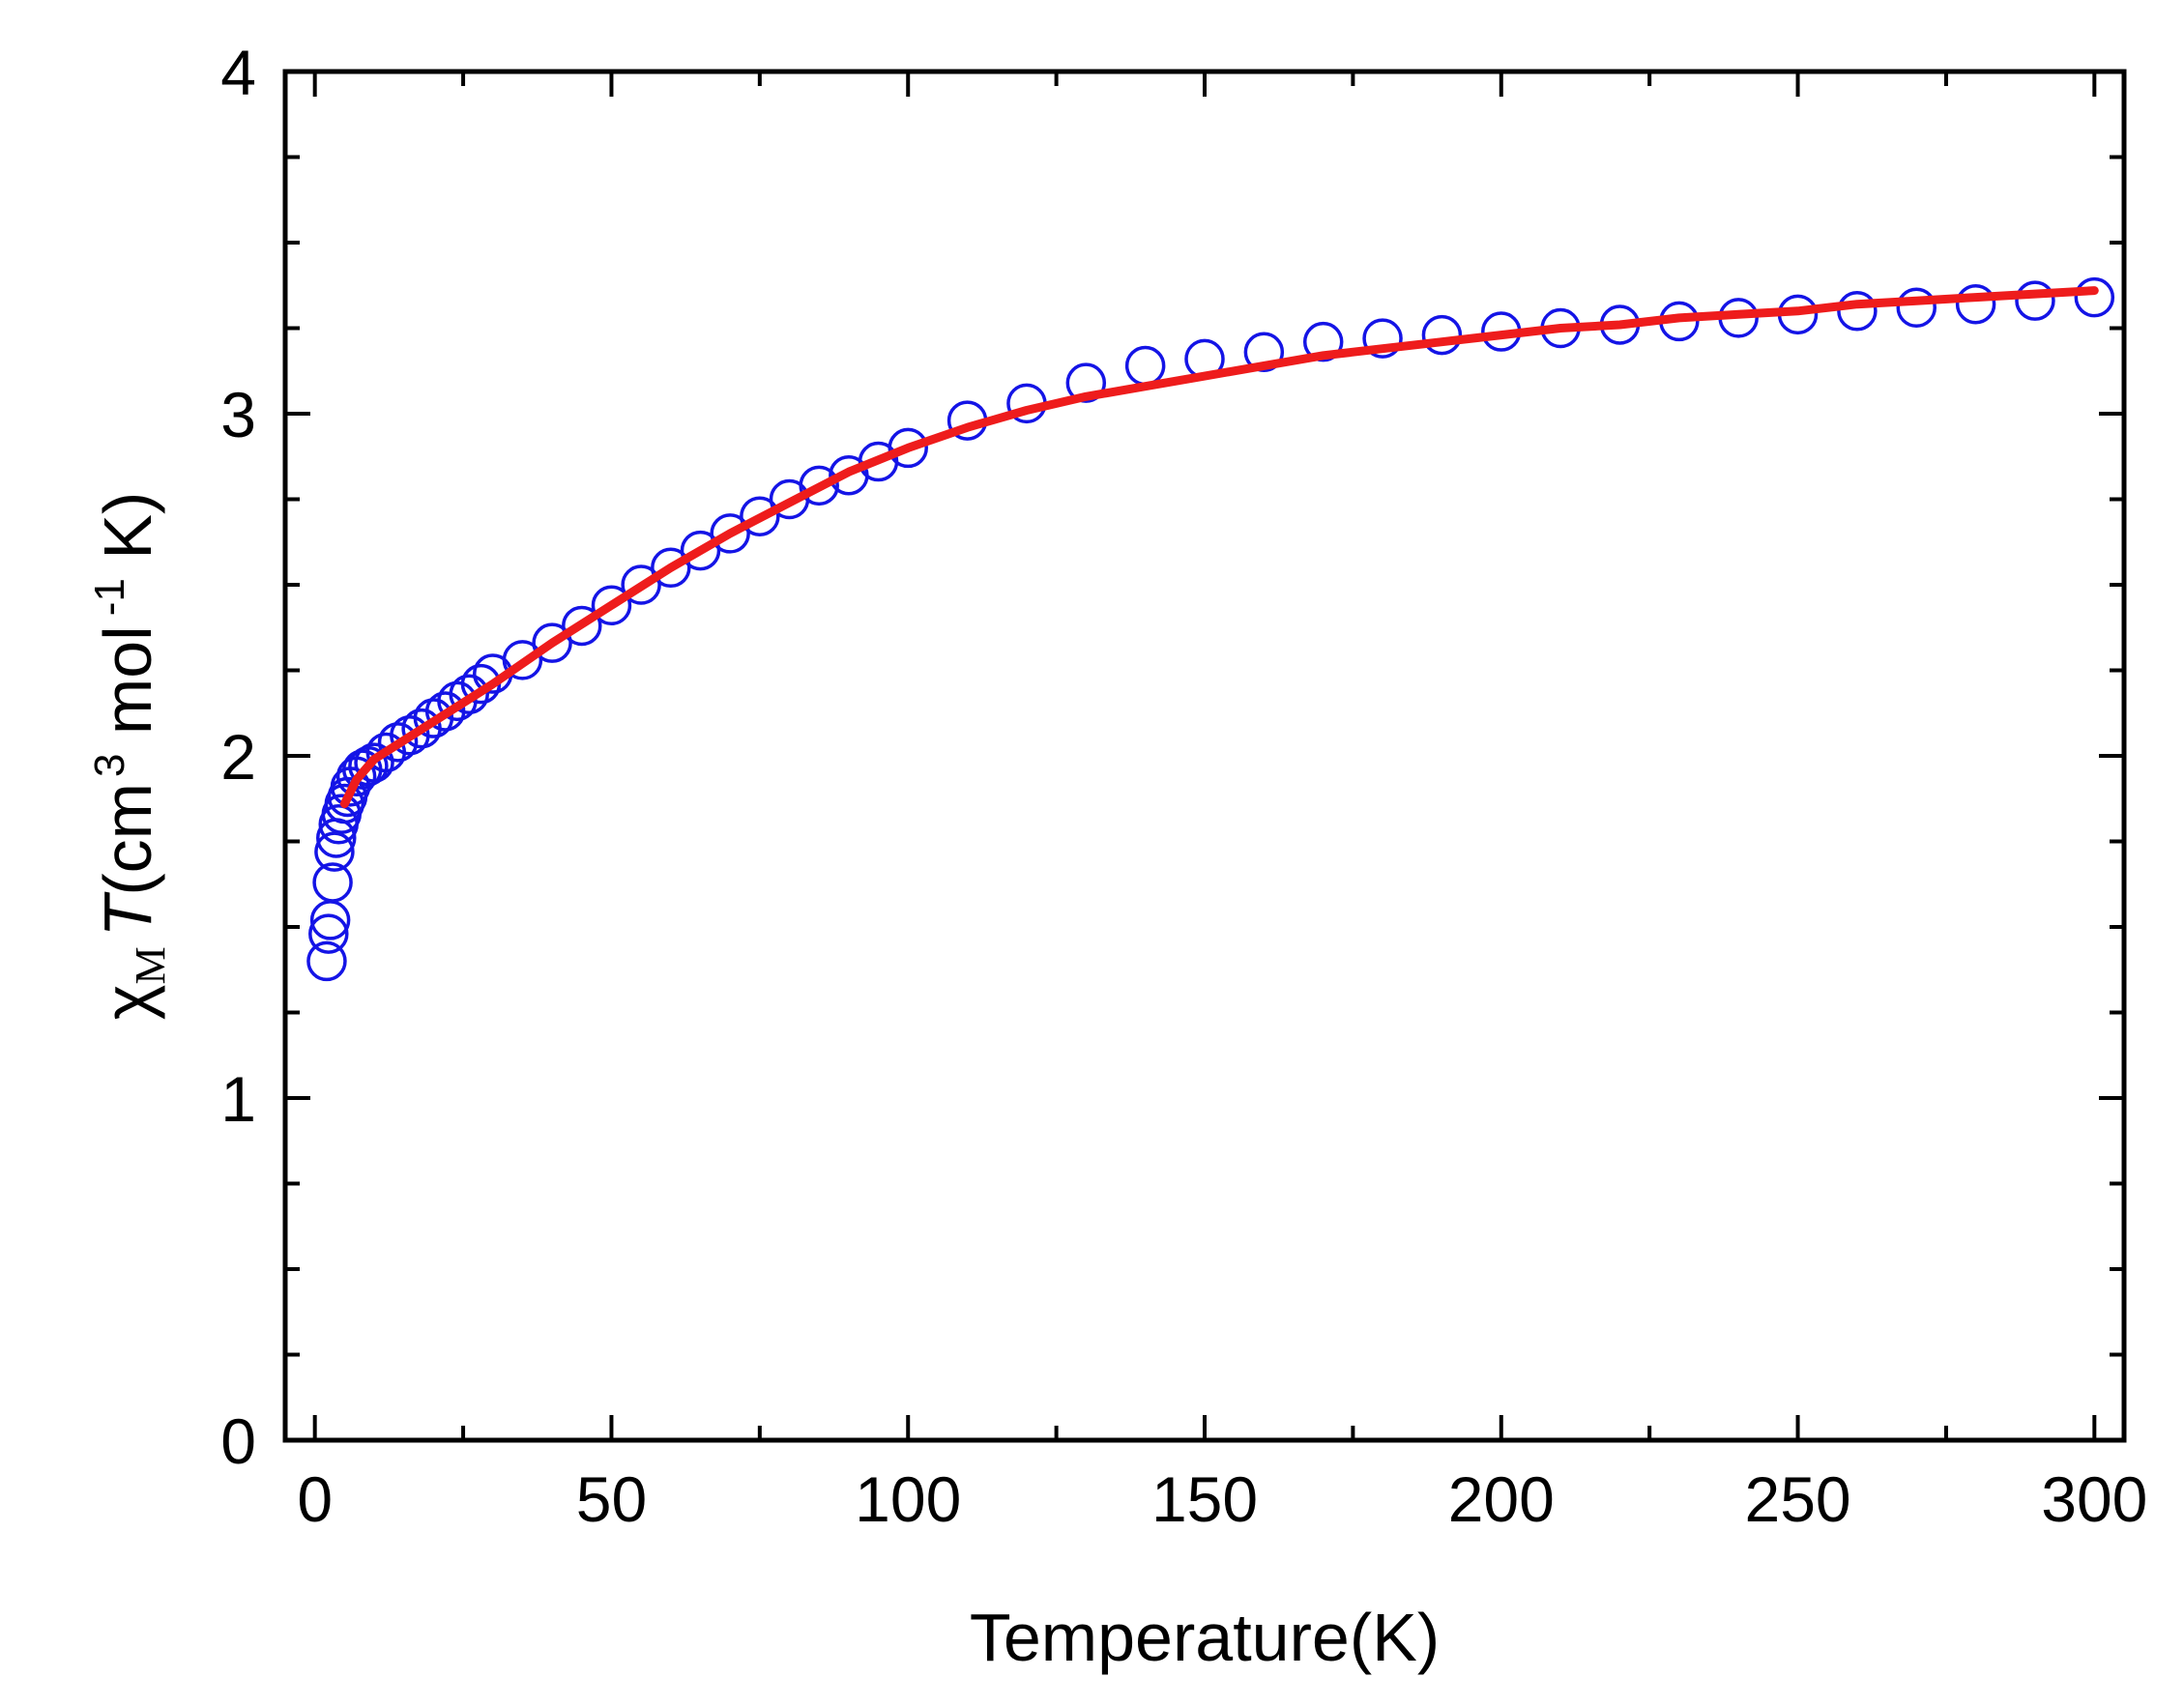 This screenshot has width=2184, height=1706. I want to click on y-label-mol: mol, so click(128, 689).